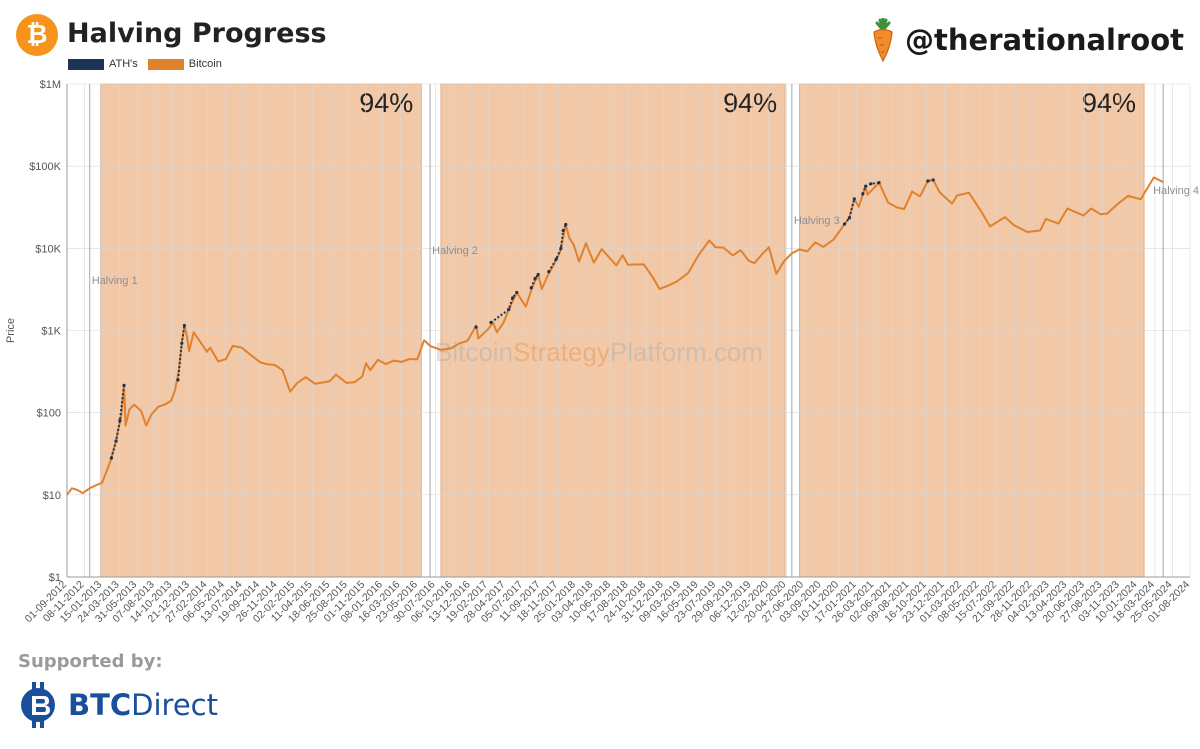  I want to click on watermark: BitcoinStrategyPlatform.com, so click(599, 352).